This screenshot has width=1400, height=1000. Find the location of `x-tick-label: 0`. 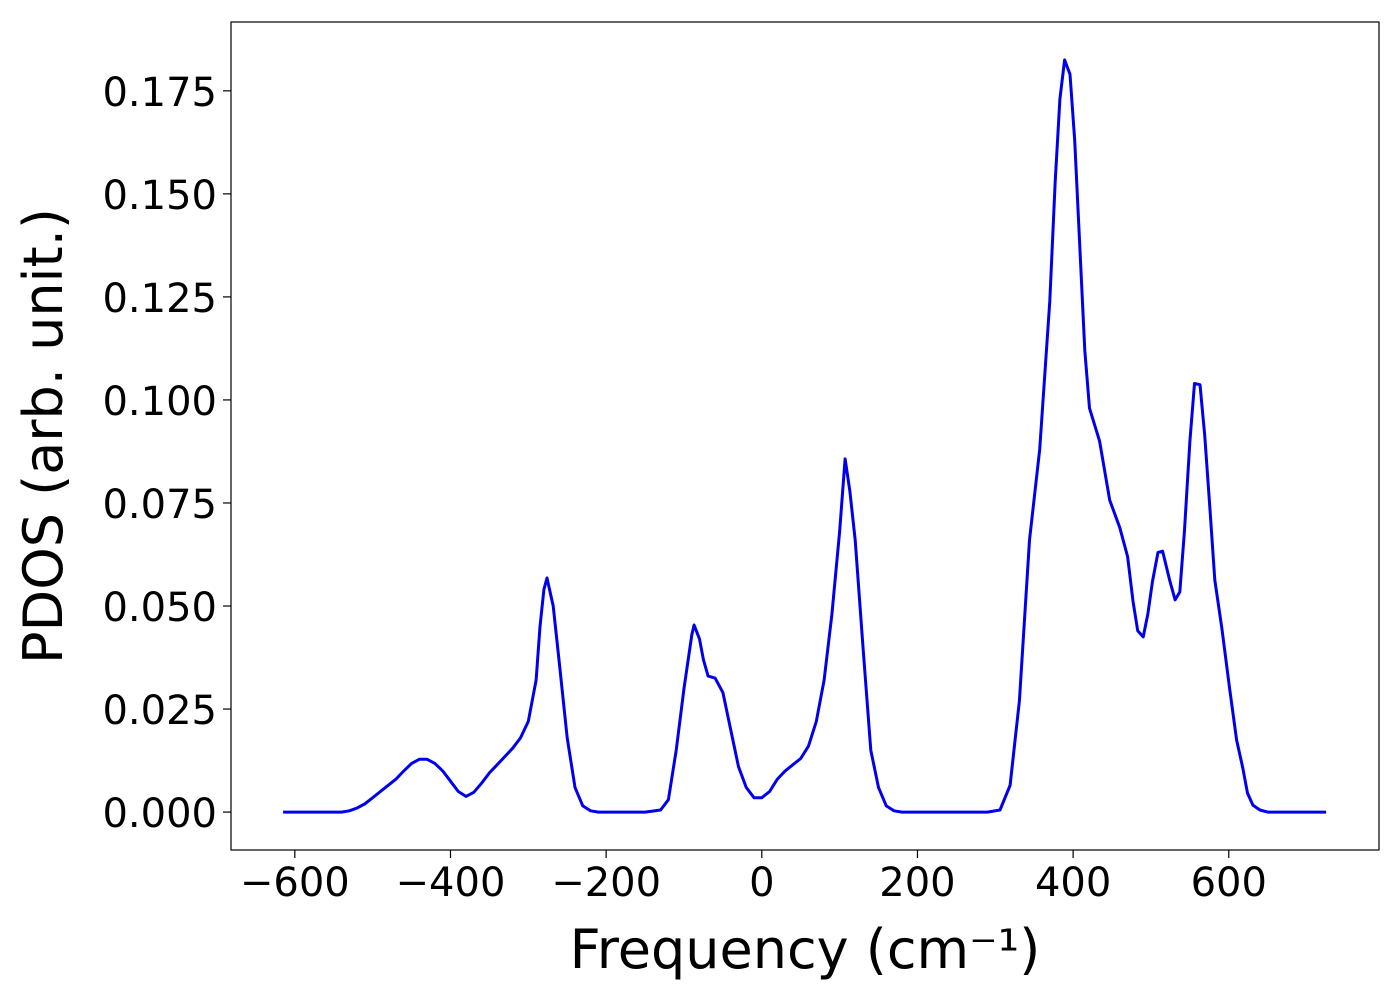

x-tick-label: 0 is located at coordinates (761, 883).